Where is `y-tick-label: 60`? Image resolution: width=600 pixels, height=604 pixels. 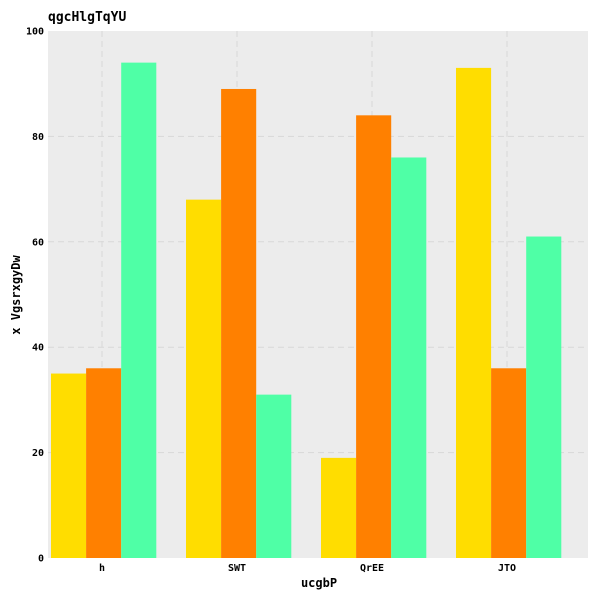 y-tick-label: 60 is located at coordinates (38, 242).